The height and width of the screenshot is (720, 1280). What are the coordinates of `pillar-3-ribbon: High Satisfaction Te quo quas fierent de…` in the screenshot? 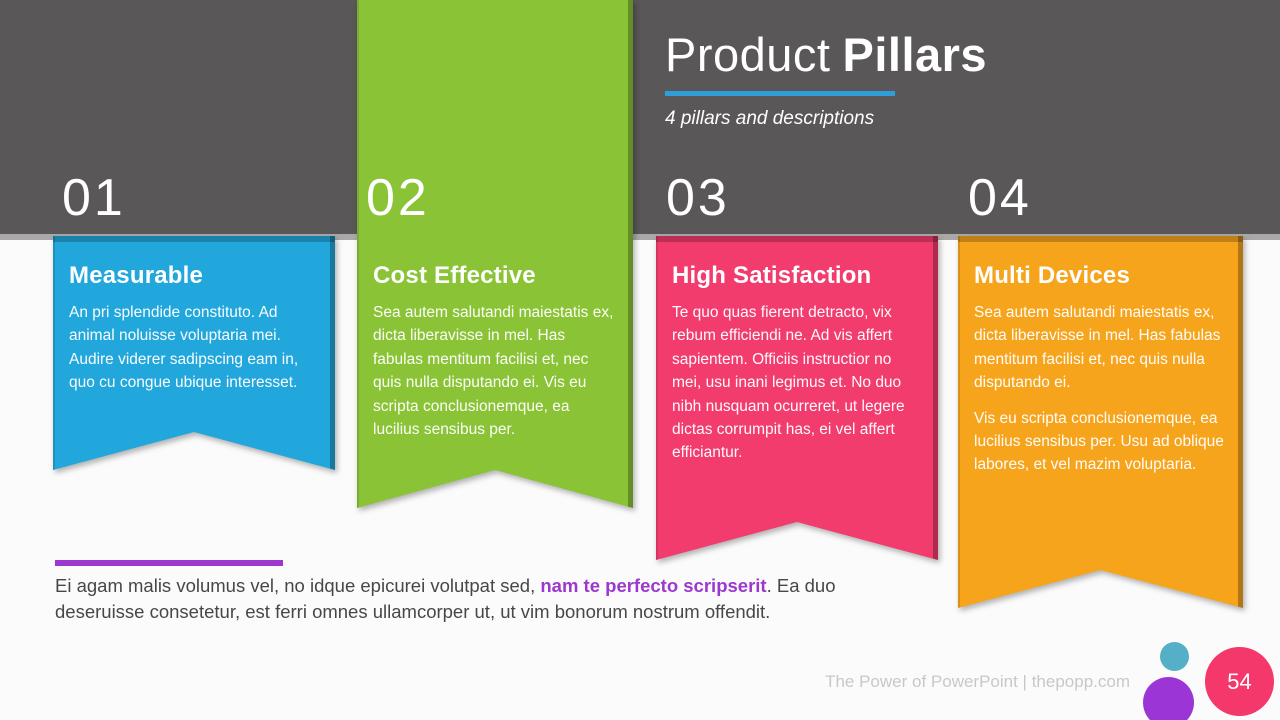 It's located at (797, 398).